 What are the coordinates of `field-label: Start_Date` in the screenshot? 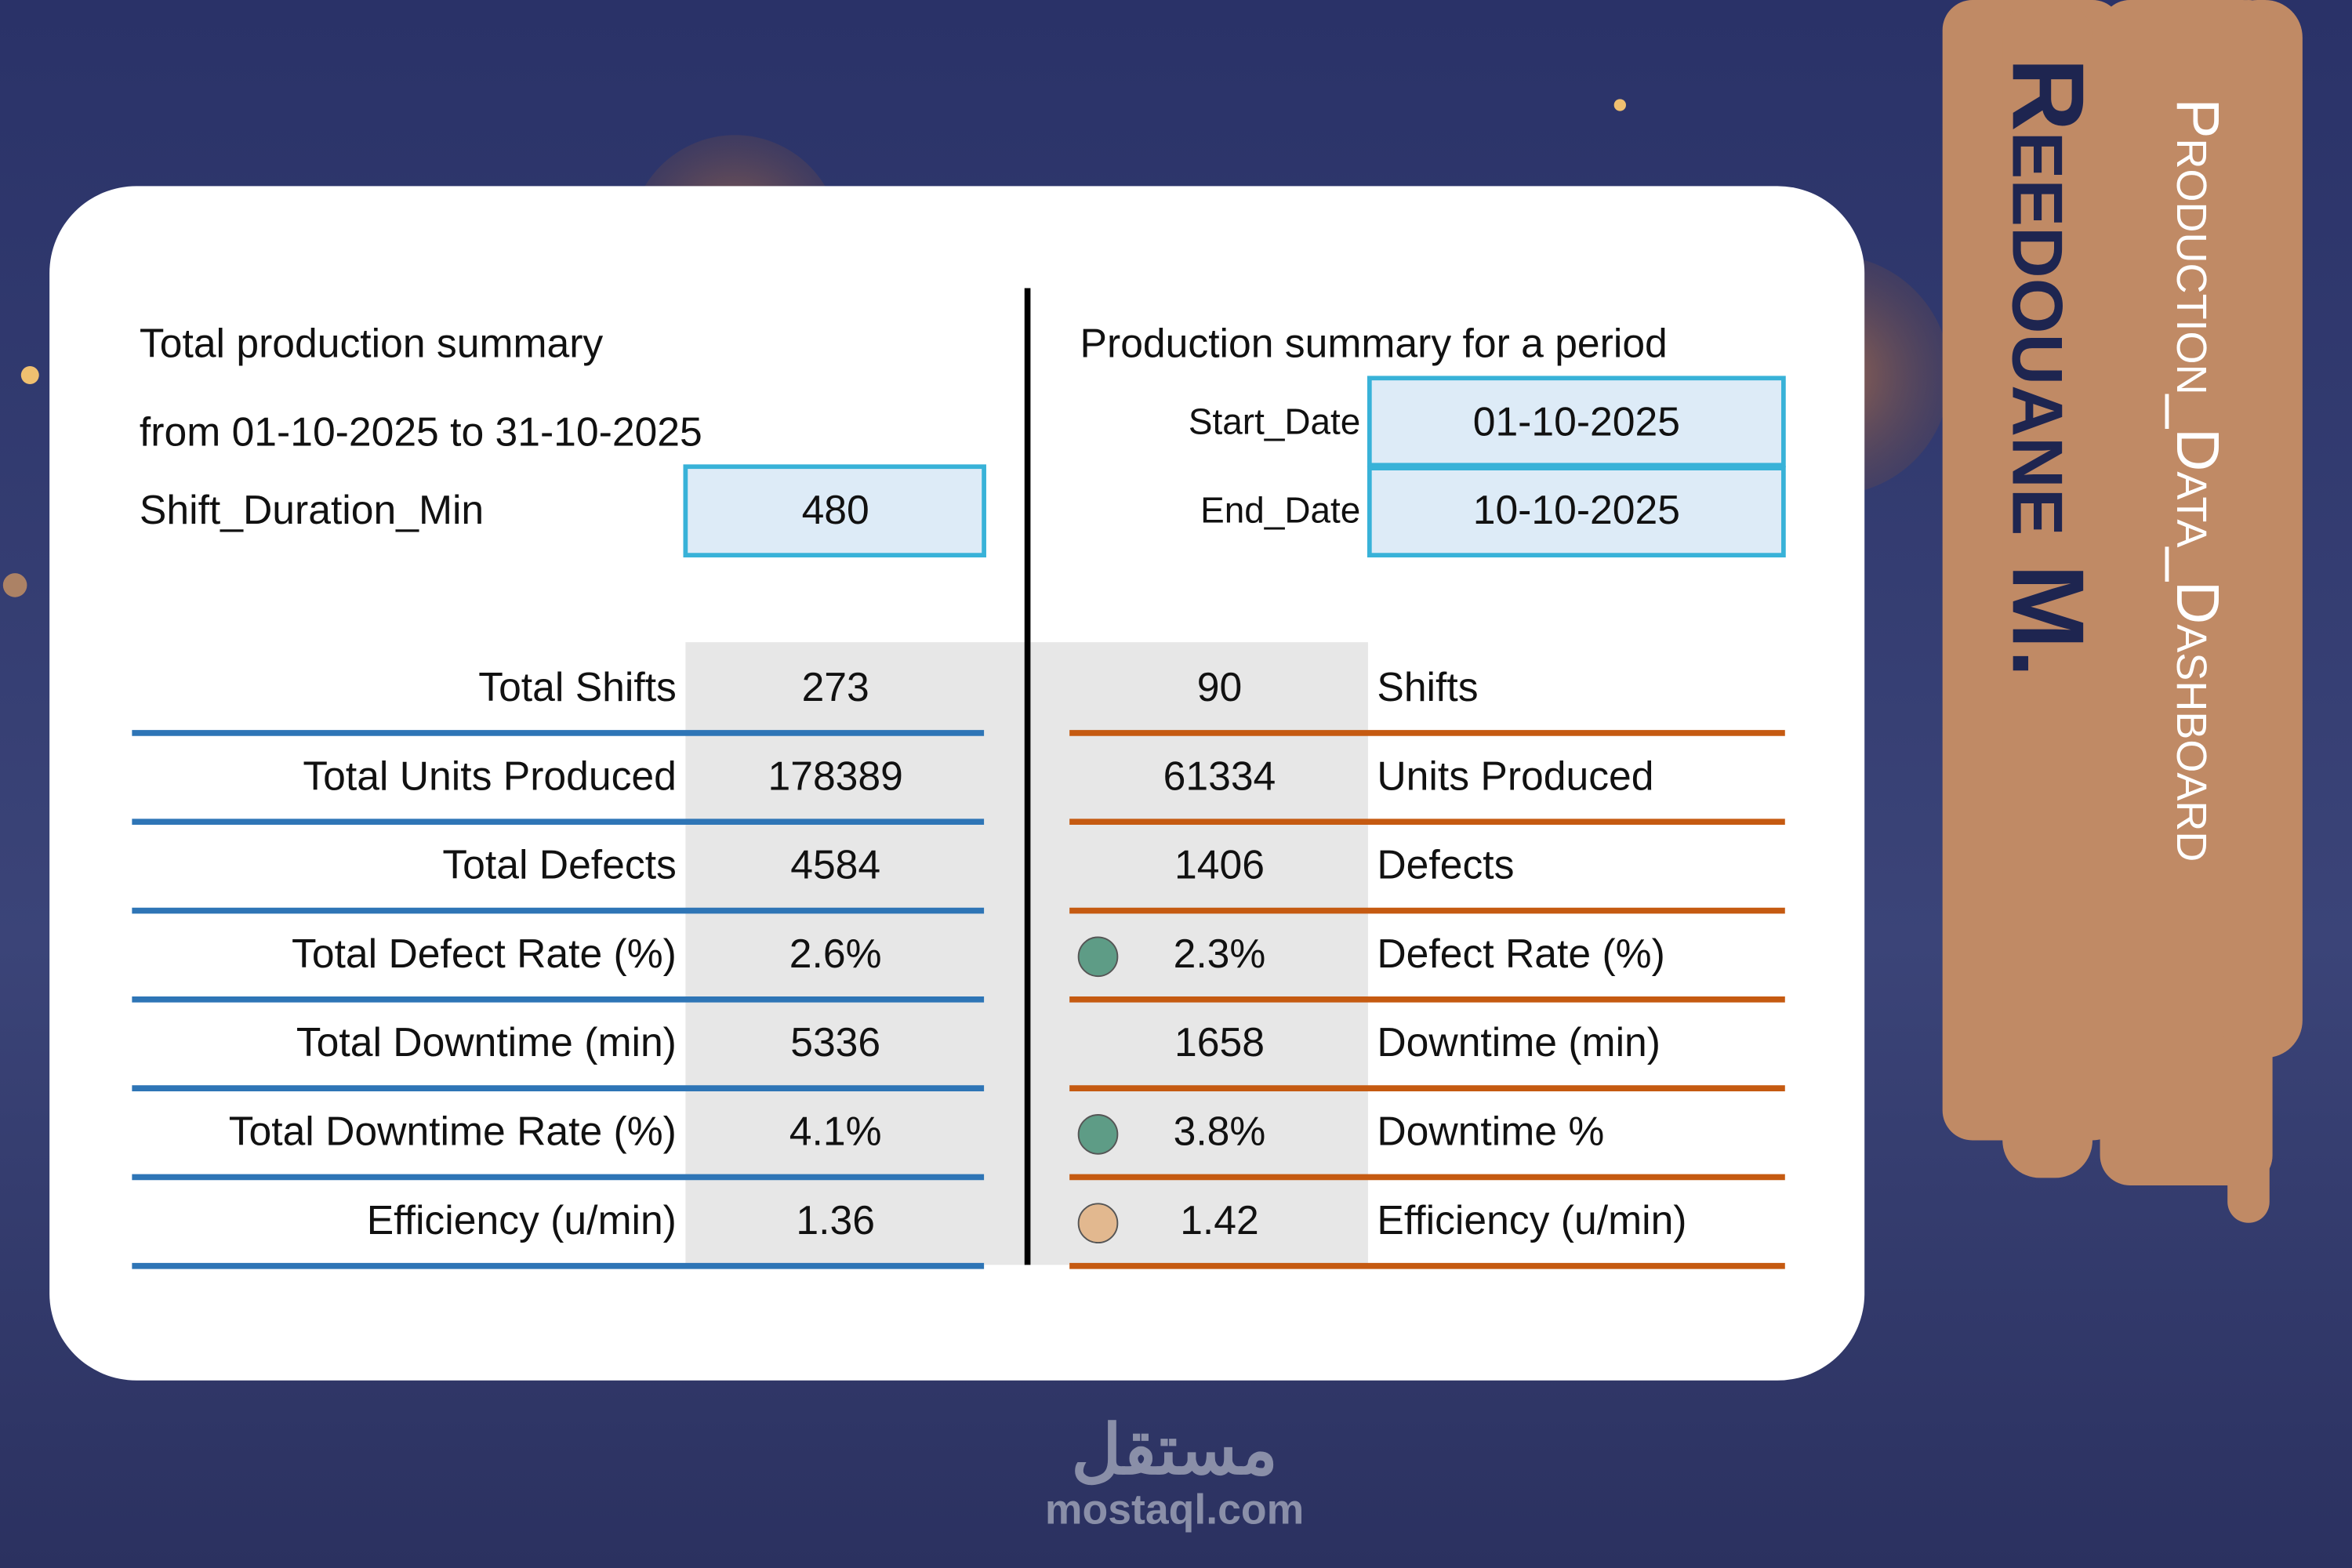 It's located at (1274, 422).